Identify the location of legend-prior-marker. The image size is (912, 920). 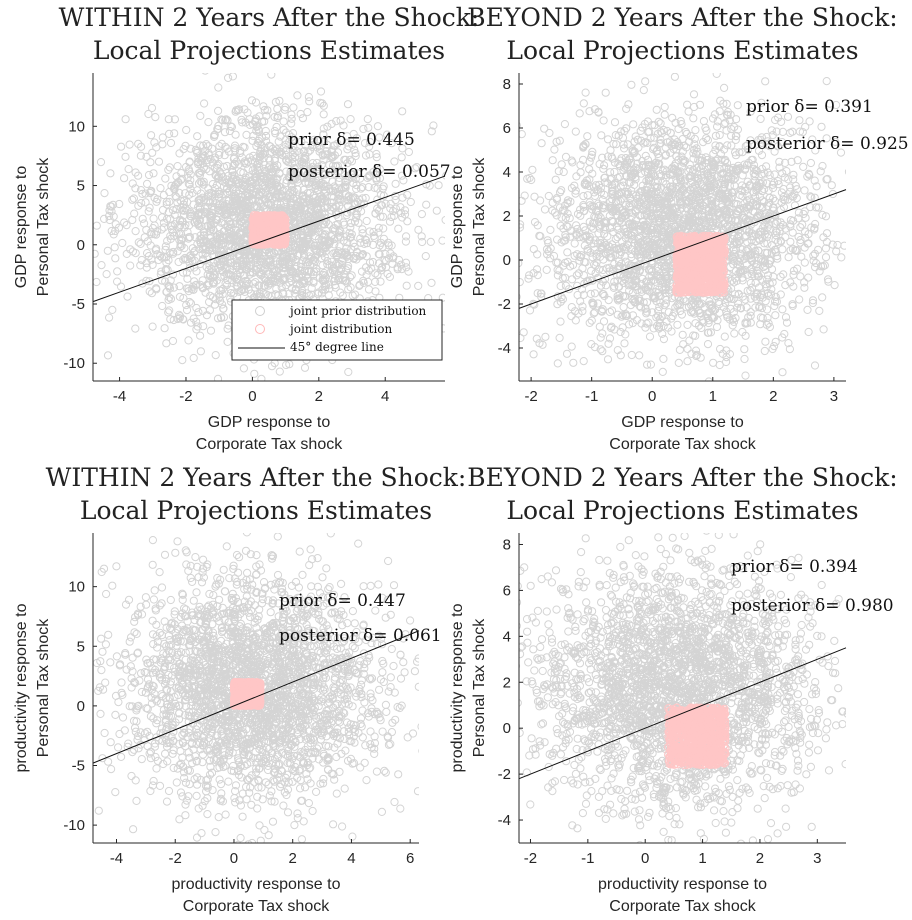
(260, 311).